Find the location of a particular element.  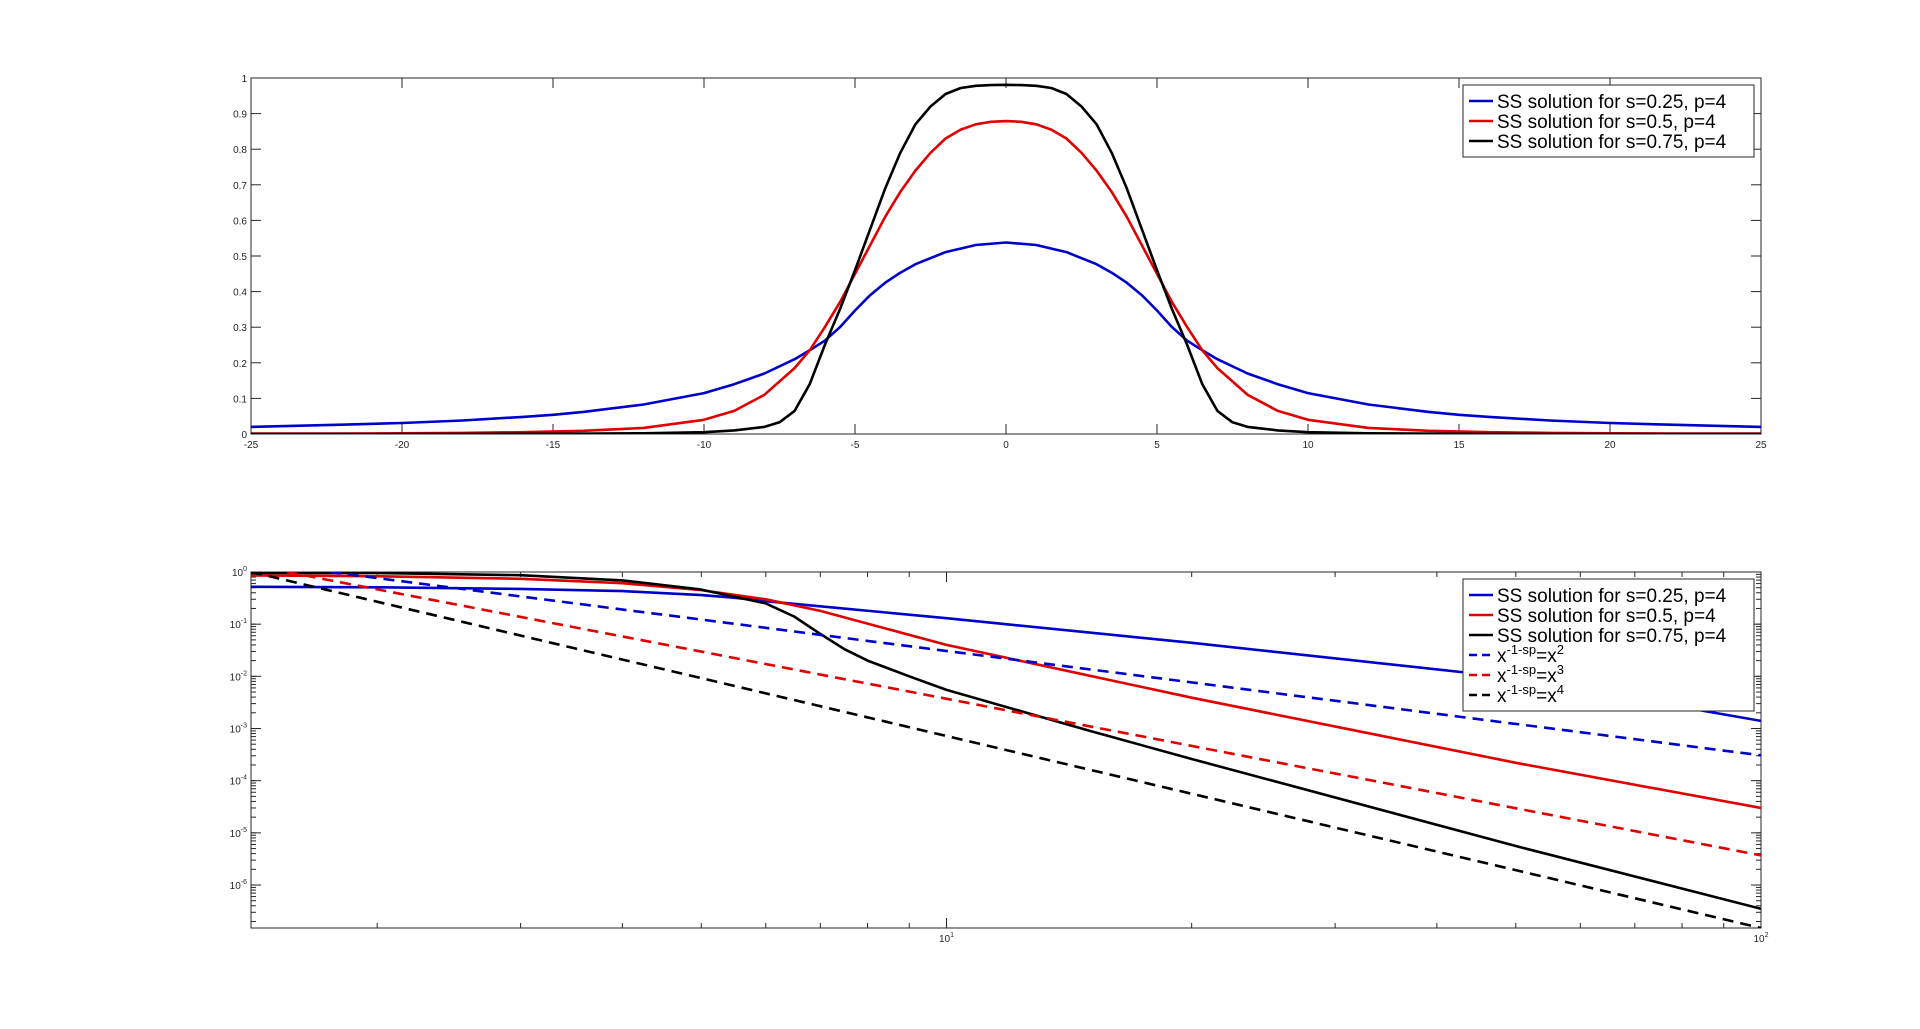

y-tick-label-exp: -1 is located at coordinates (244, 621).